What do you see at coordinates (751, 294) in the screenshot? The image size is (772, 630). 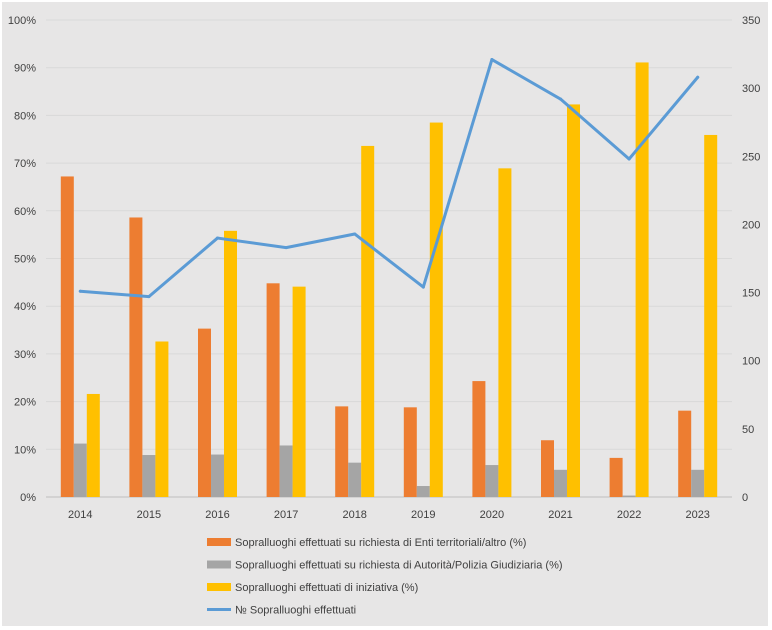 I see `right-axis-tick-label: 150` at bounding box center [751, 294].